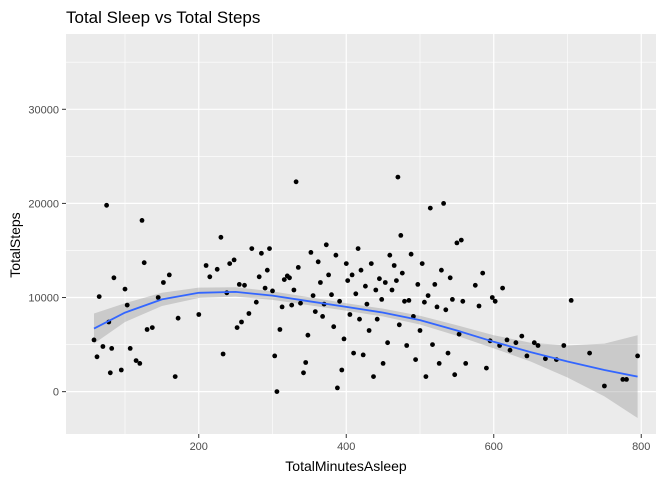 This screenshot has width=672, height=480. Describe the element at coordinates (163, 17) in the screenshot. I see `chart-title: Total Sleep vs Total Steps` at that location.